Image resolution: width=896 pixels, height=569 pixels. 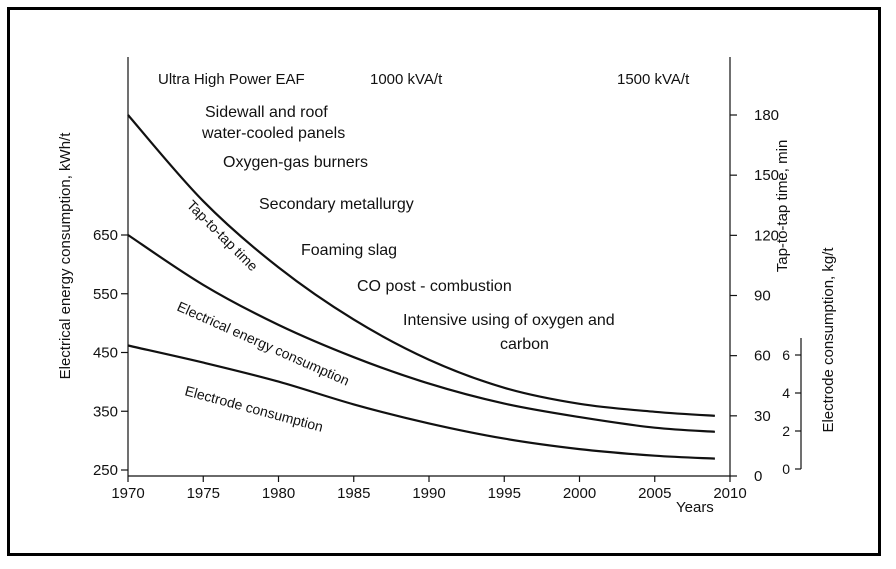 What do you see at coordinates (65, 256) in the screenshot?
I see `left-axis-title: Electrical energy consumption, kWh/t` at bounding box center [65, 256].